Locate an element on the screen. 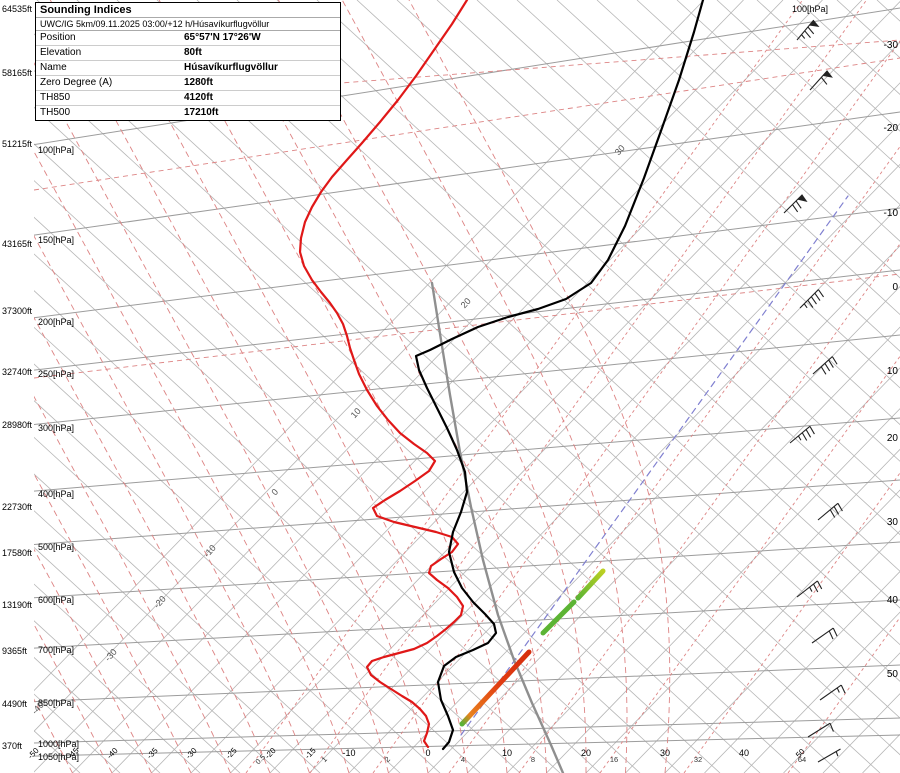 This screenshot has width=900, height=773. pressure-tick-label: 100[hPa] is located at coordinates (56, 150).